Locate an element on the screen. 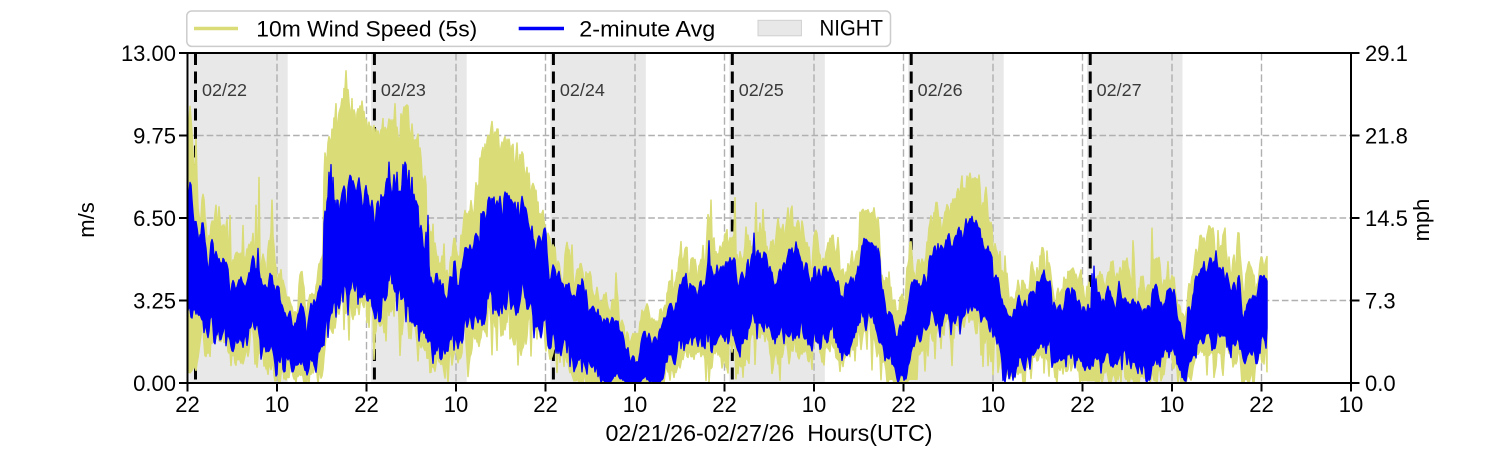 The height and width of the screenshot is (450, 1500). svg-text: 13.00 is located at coordinates (148, 53).